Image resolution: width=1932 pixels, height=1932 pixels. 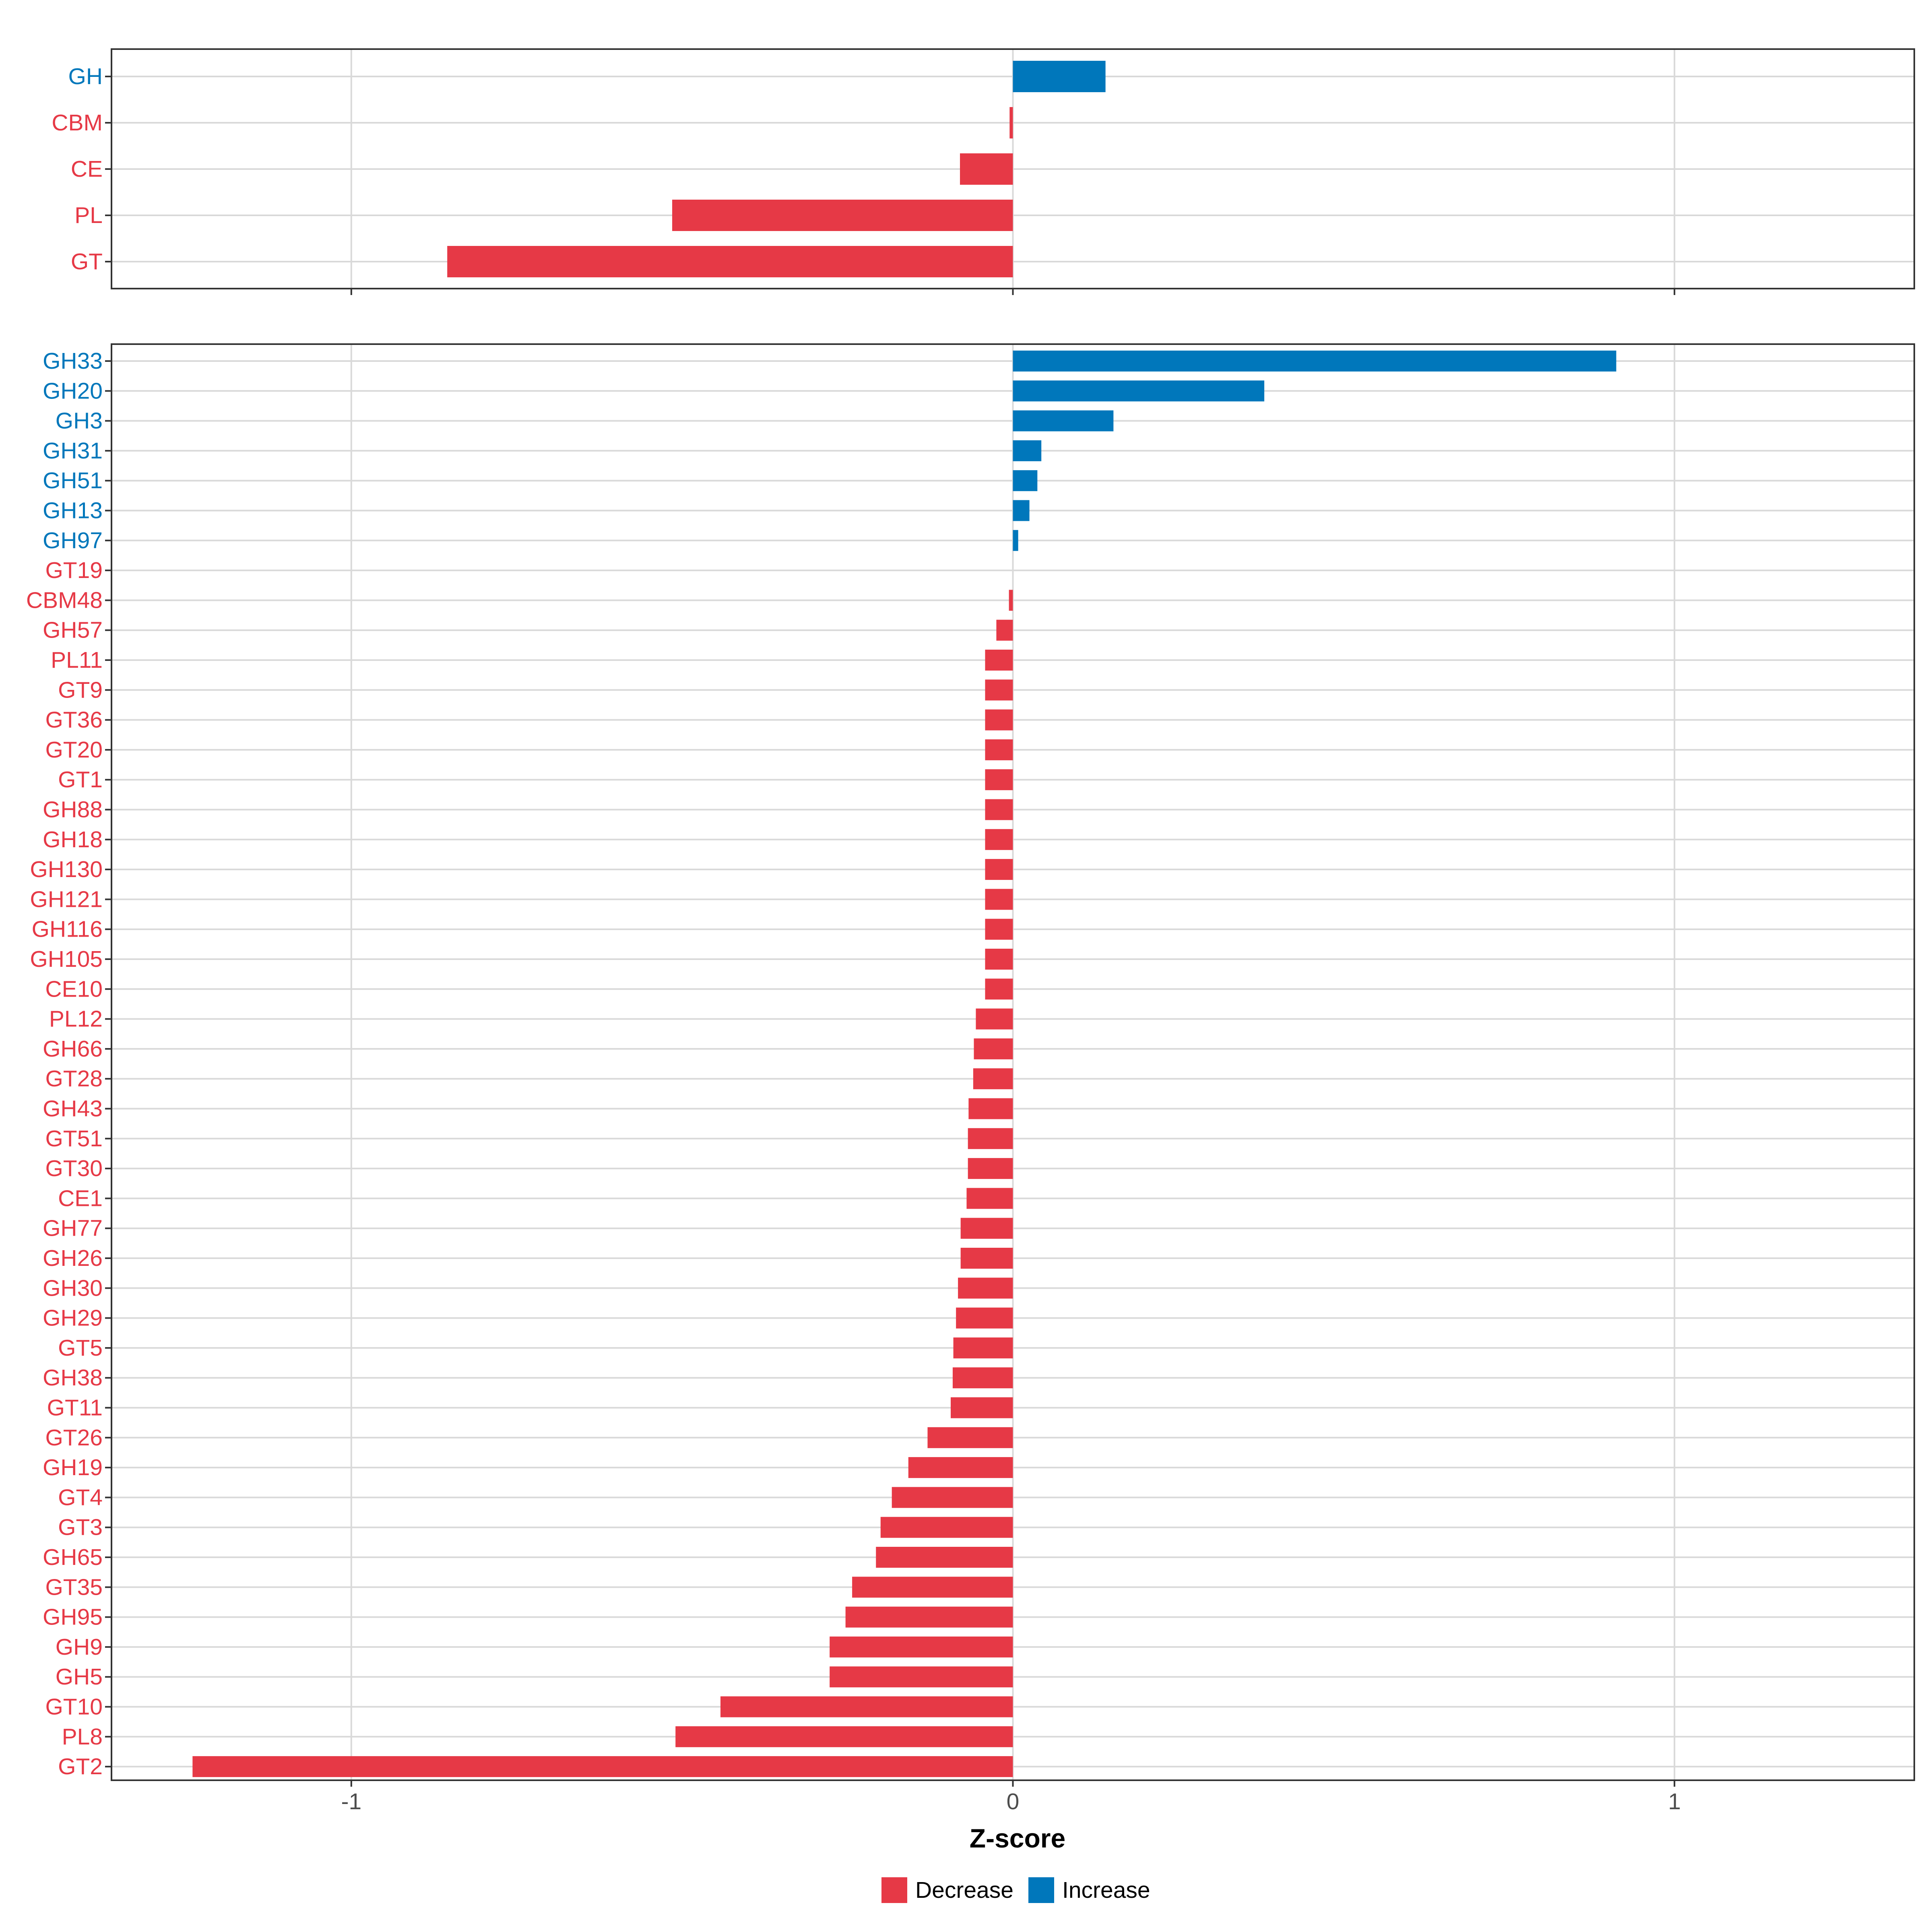 I want to click on y-tick-label-gt26: GT26, so click(x=74, y=1438).